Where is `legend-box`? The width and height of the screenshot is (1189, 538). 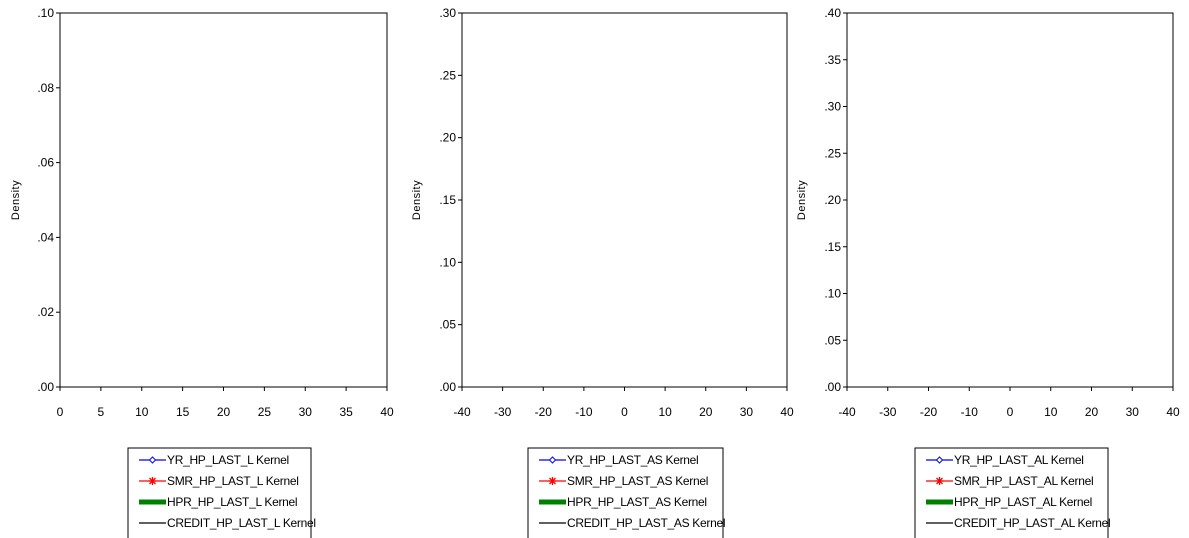
legend-box is located at coordinates (625, 492).